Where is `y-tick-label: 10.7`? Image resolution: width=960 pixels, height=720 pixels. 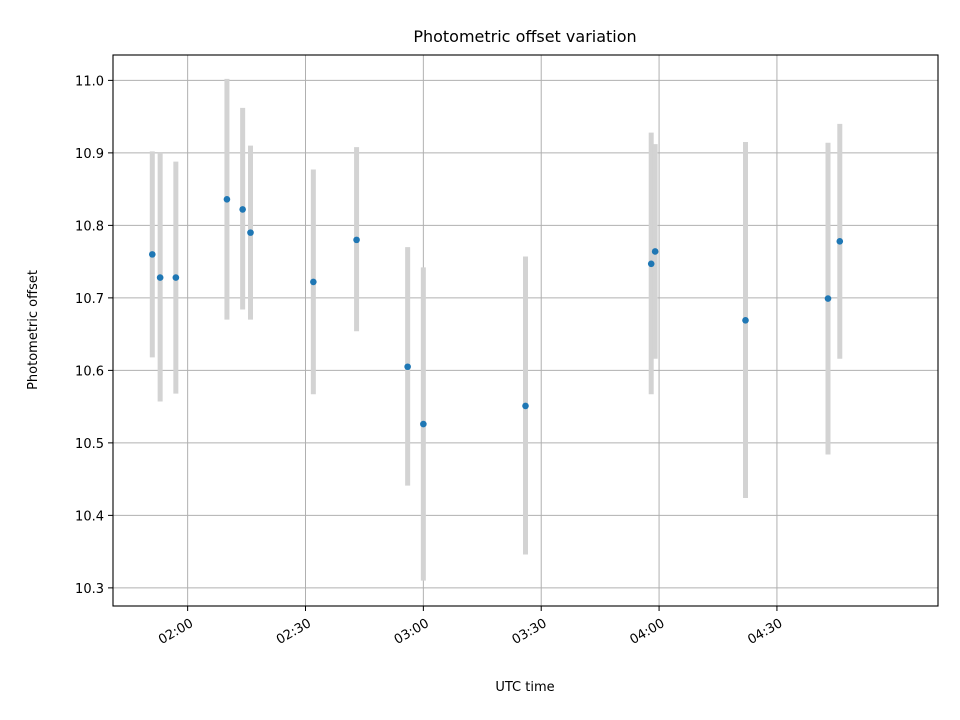
y-tick-label: 10.7 is located at coordinates (89, 299).